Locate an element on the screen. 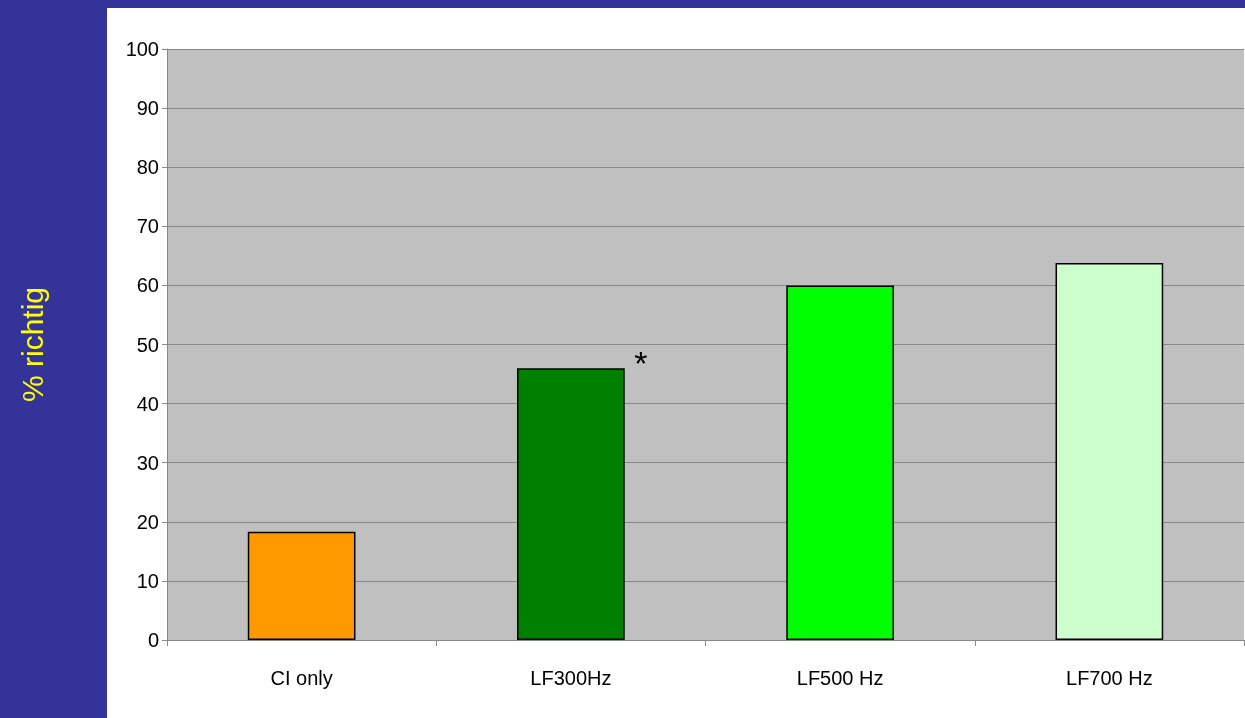 Image resolution: width=1245 pixels, height=718 pixels. x-tick-label: LF300Hz is located at coordinates (571, 678).